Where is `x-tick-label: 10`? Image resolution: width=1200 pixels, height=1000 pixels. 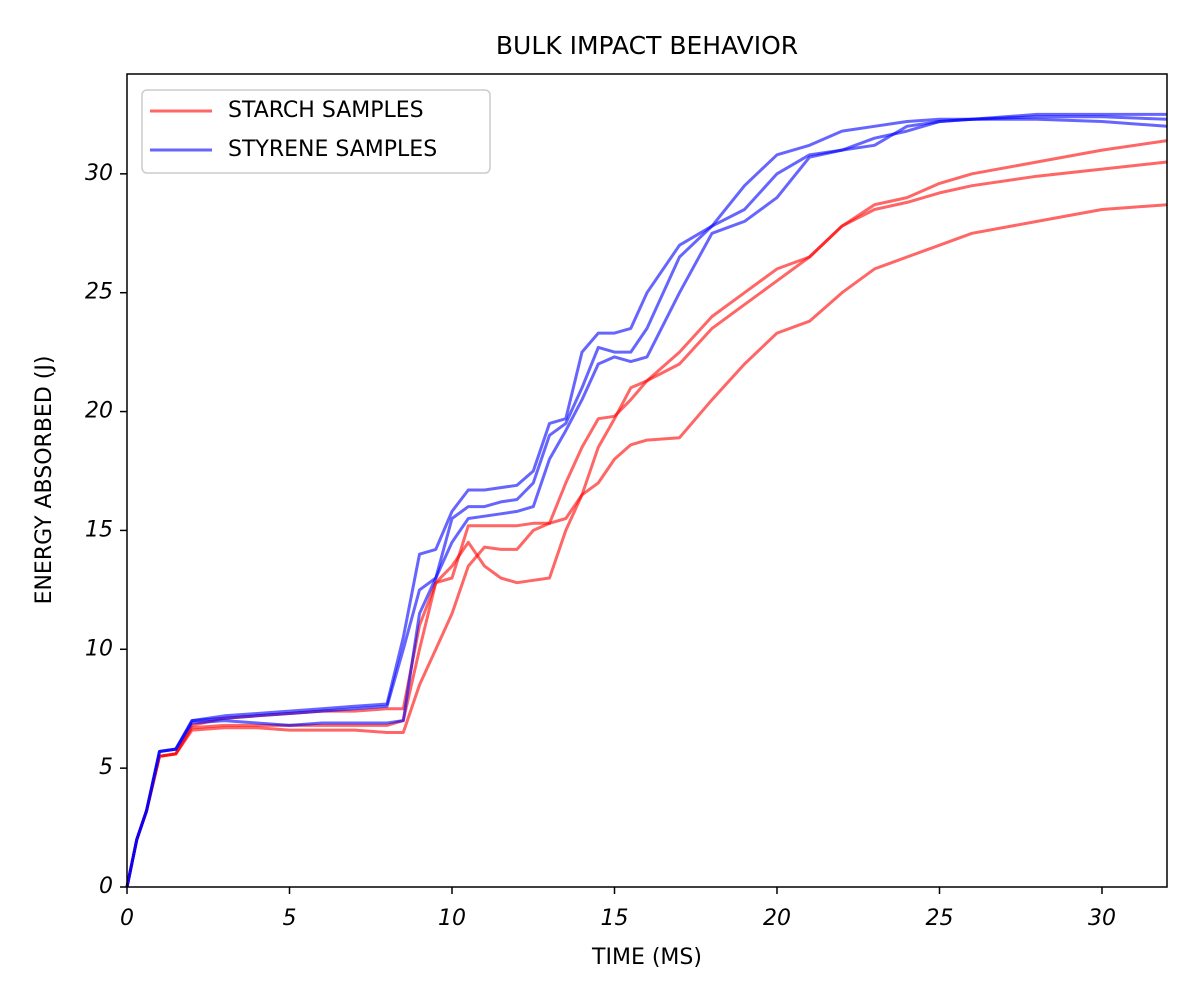 x-tick-label: 10 is located at coordinates (452, 918).